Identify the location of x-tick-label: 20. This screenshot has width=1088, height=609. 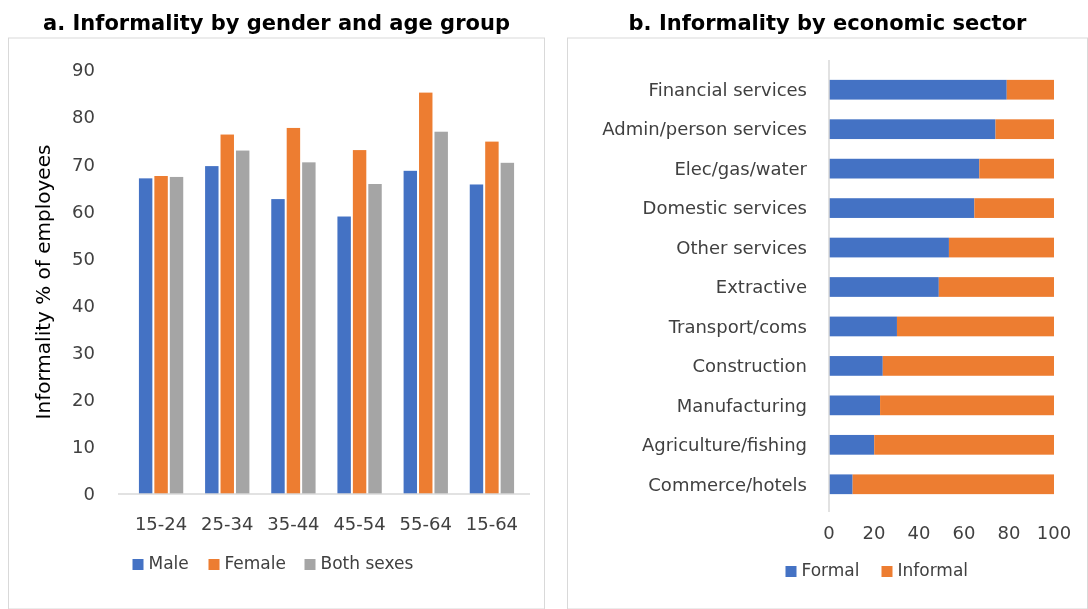
(874, 532).